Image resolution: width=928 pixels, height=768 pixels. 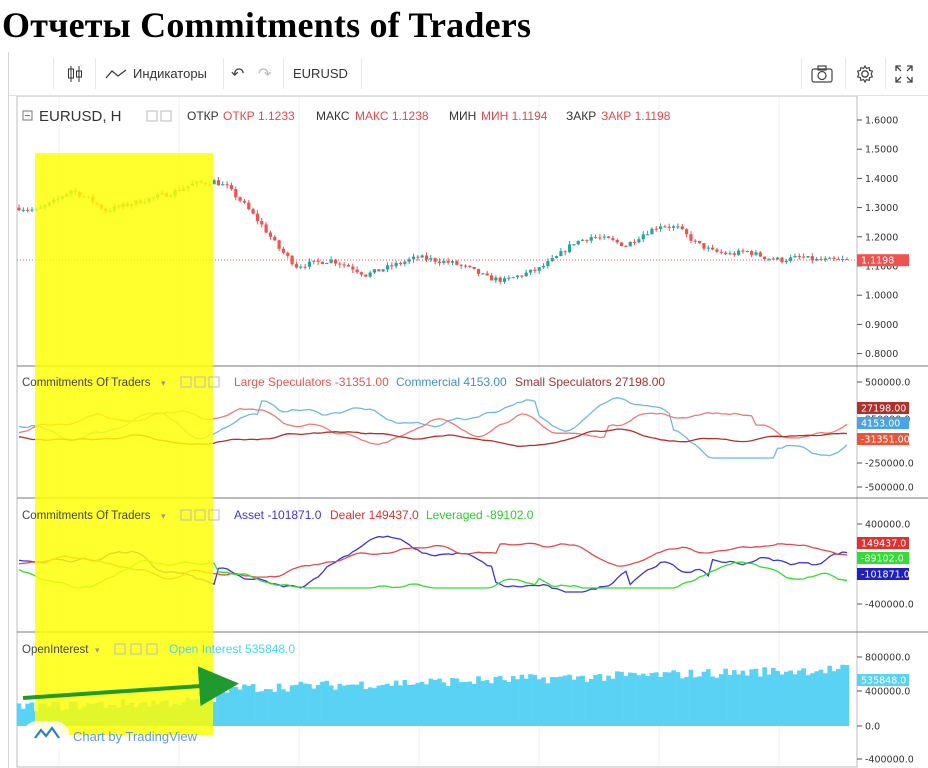 What do you see at coordinates (883, 544) in the screenshot?
I see `dealer-tag-text: 149437.0` at bounding box center [883, 544].